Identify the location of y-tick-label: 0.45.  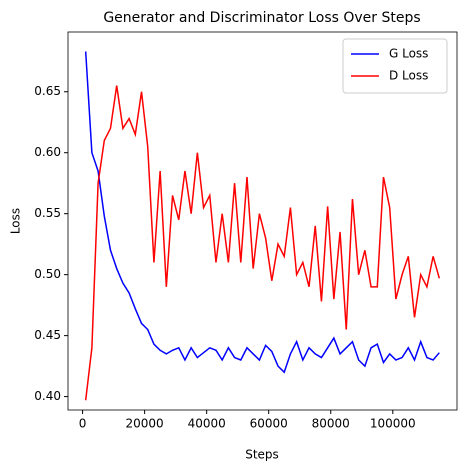
(47, 335).